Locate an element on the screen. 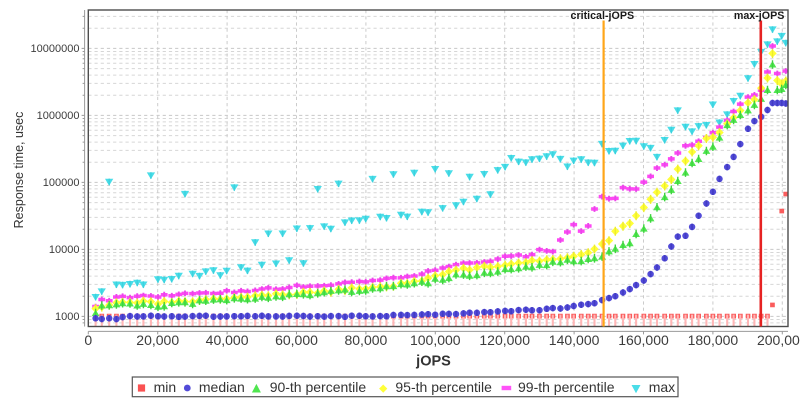 The height and width of the screenshot is (405, 800). svg-text: 20,000 is located at coordinates (157, 340).